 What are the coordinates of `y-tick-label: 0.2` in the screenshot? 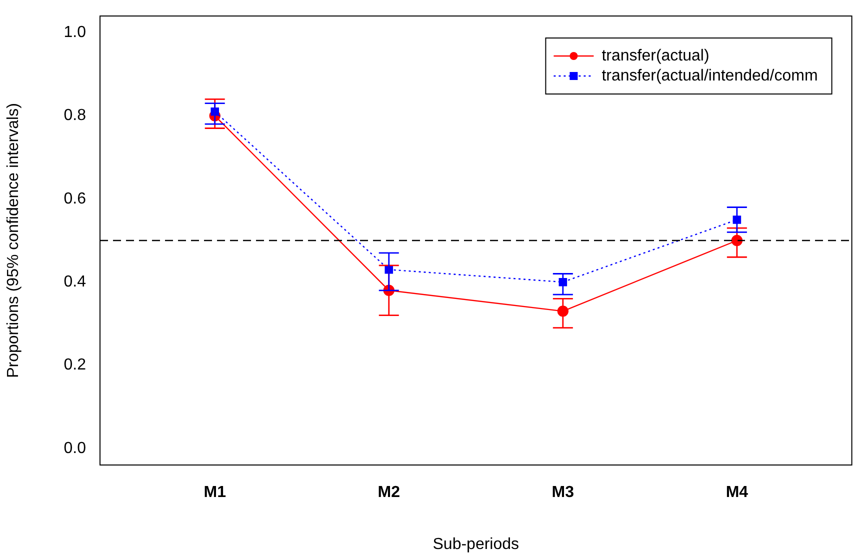 It's located at (75, 365).